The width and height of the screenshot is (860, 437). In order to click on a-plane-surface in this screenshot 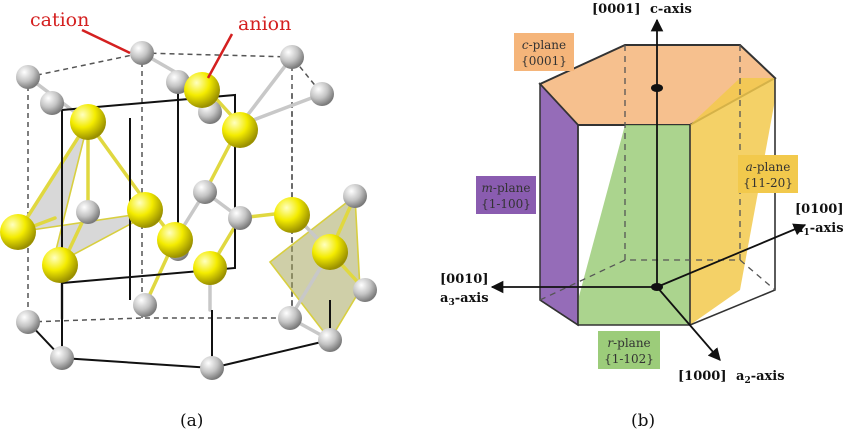, I will do `click(732, 201)`.